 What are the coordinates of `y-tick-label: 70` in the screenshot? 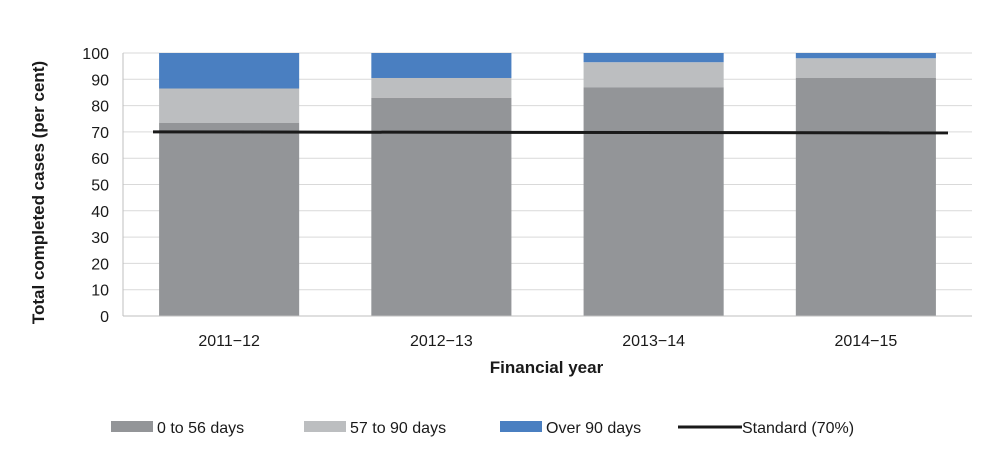 It's located at (100, 133).